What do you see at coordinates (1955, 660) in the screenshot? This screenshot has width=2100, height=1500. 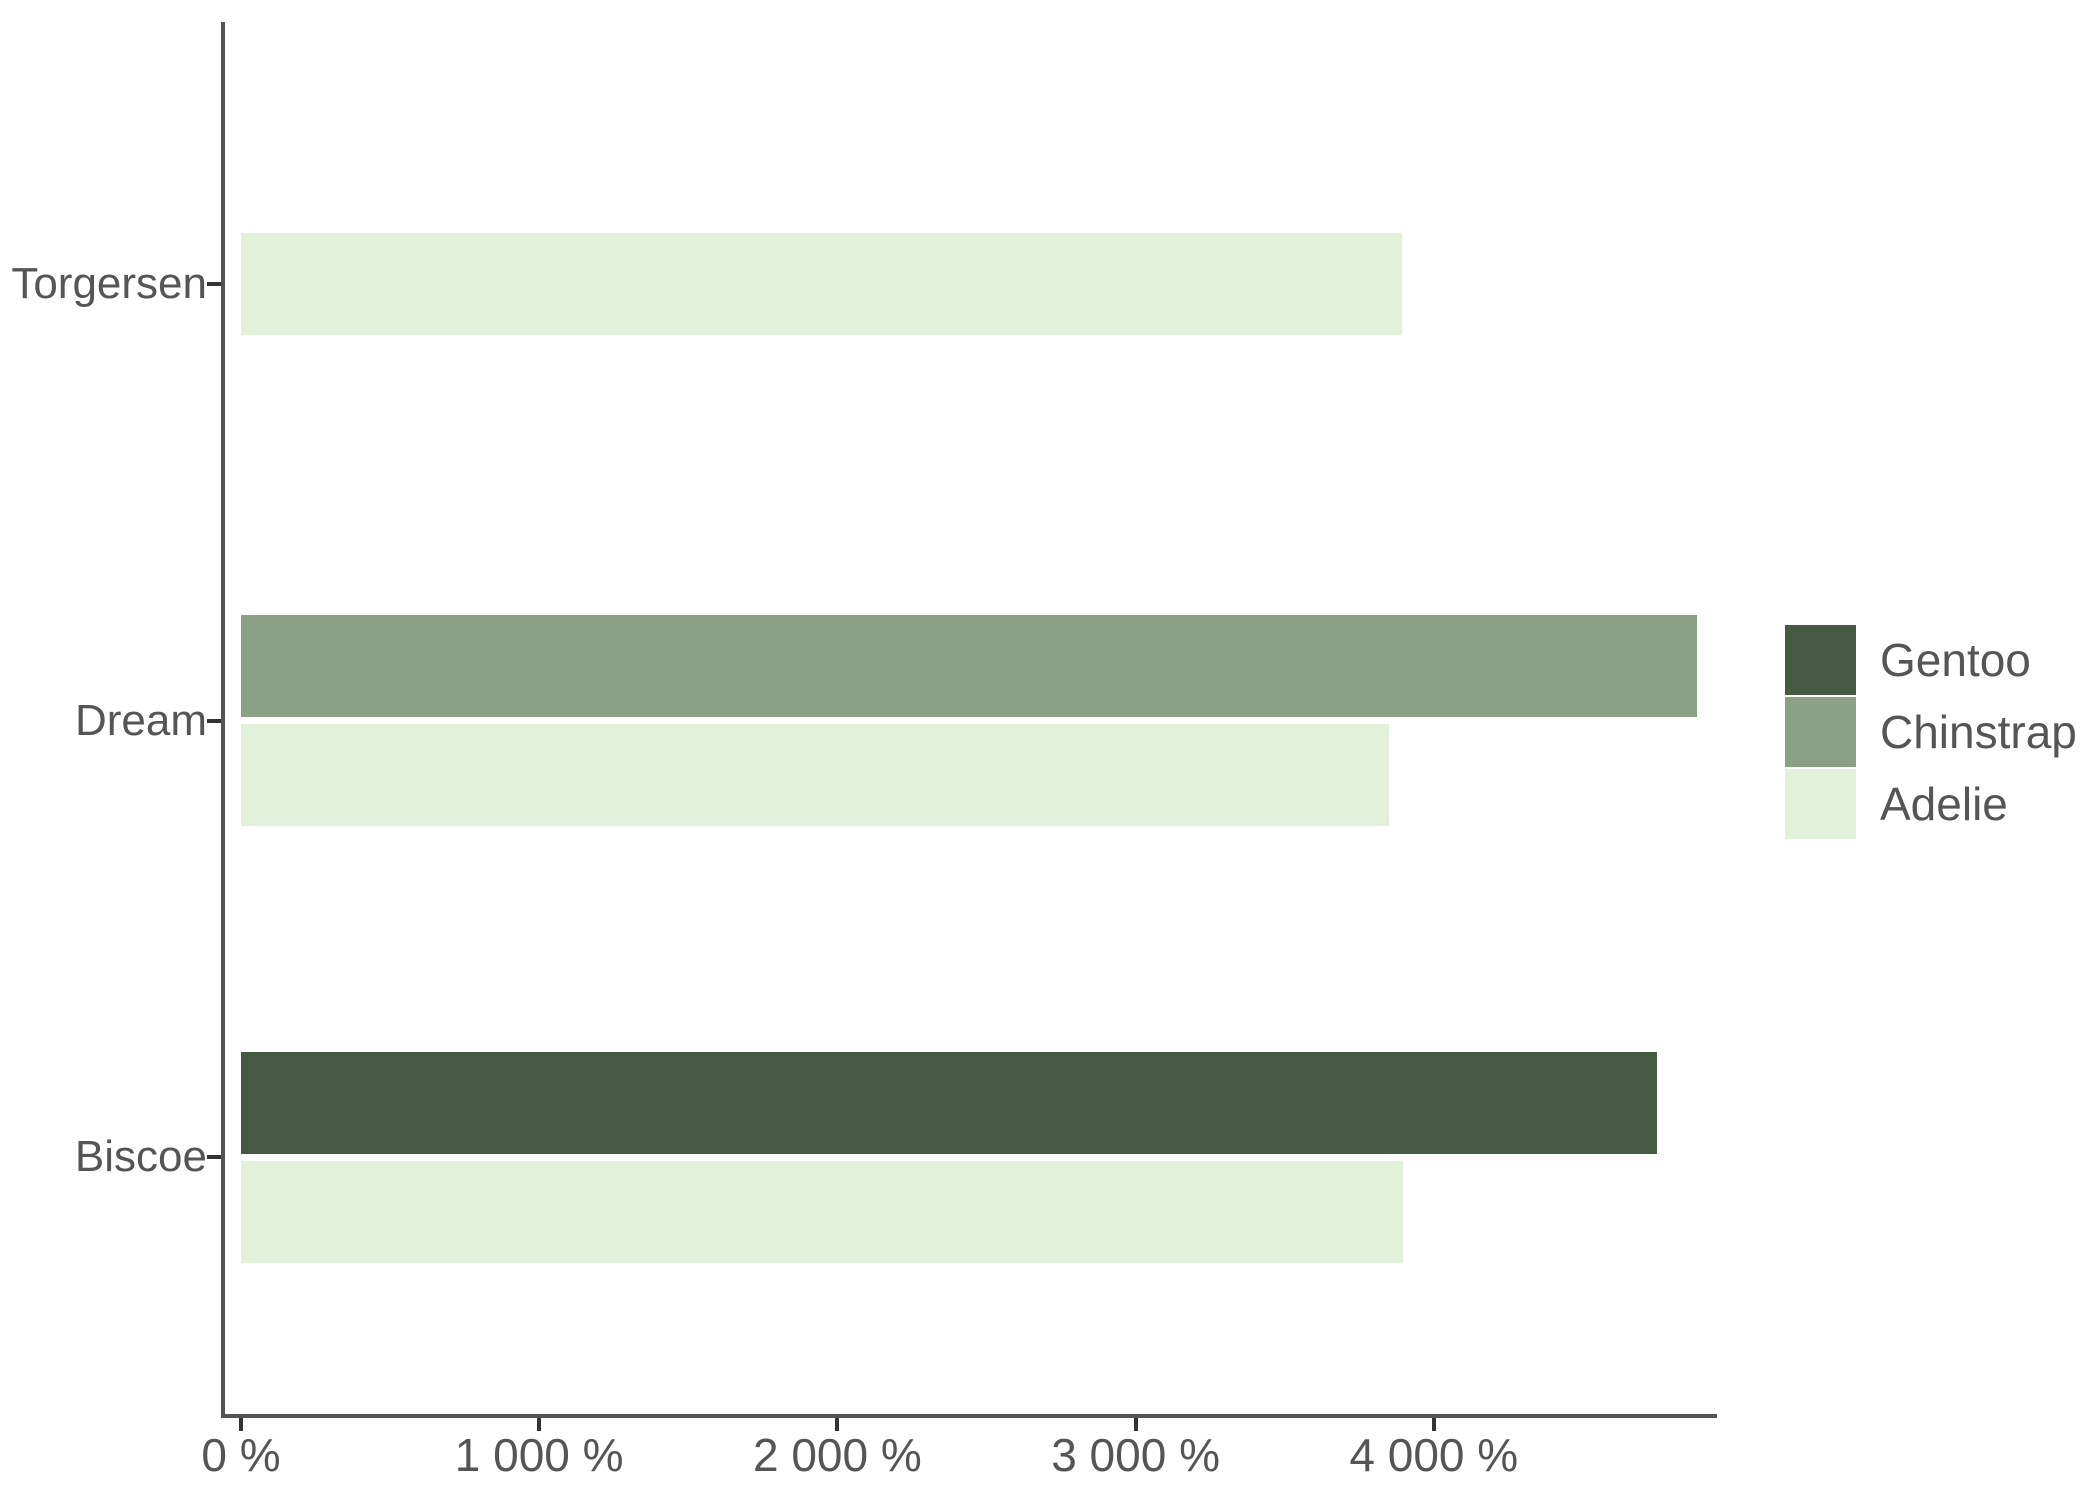 I see `legend-label-gentoo: Gentoo` at bounding box center [1955, 660].